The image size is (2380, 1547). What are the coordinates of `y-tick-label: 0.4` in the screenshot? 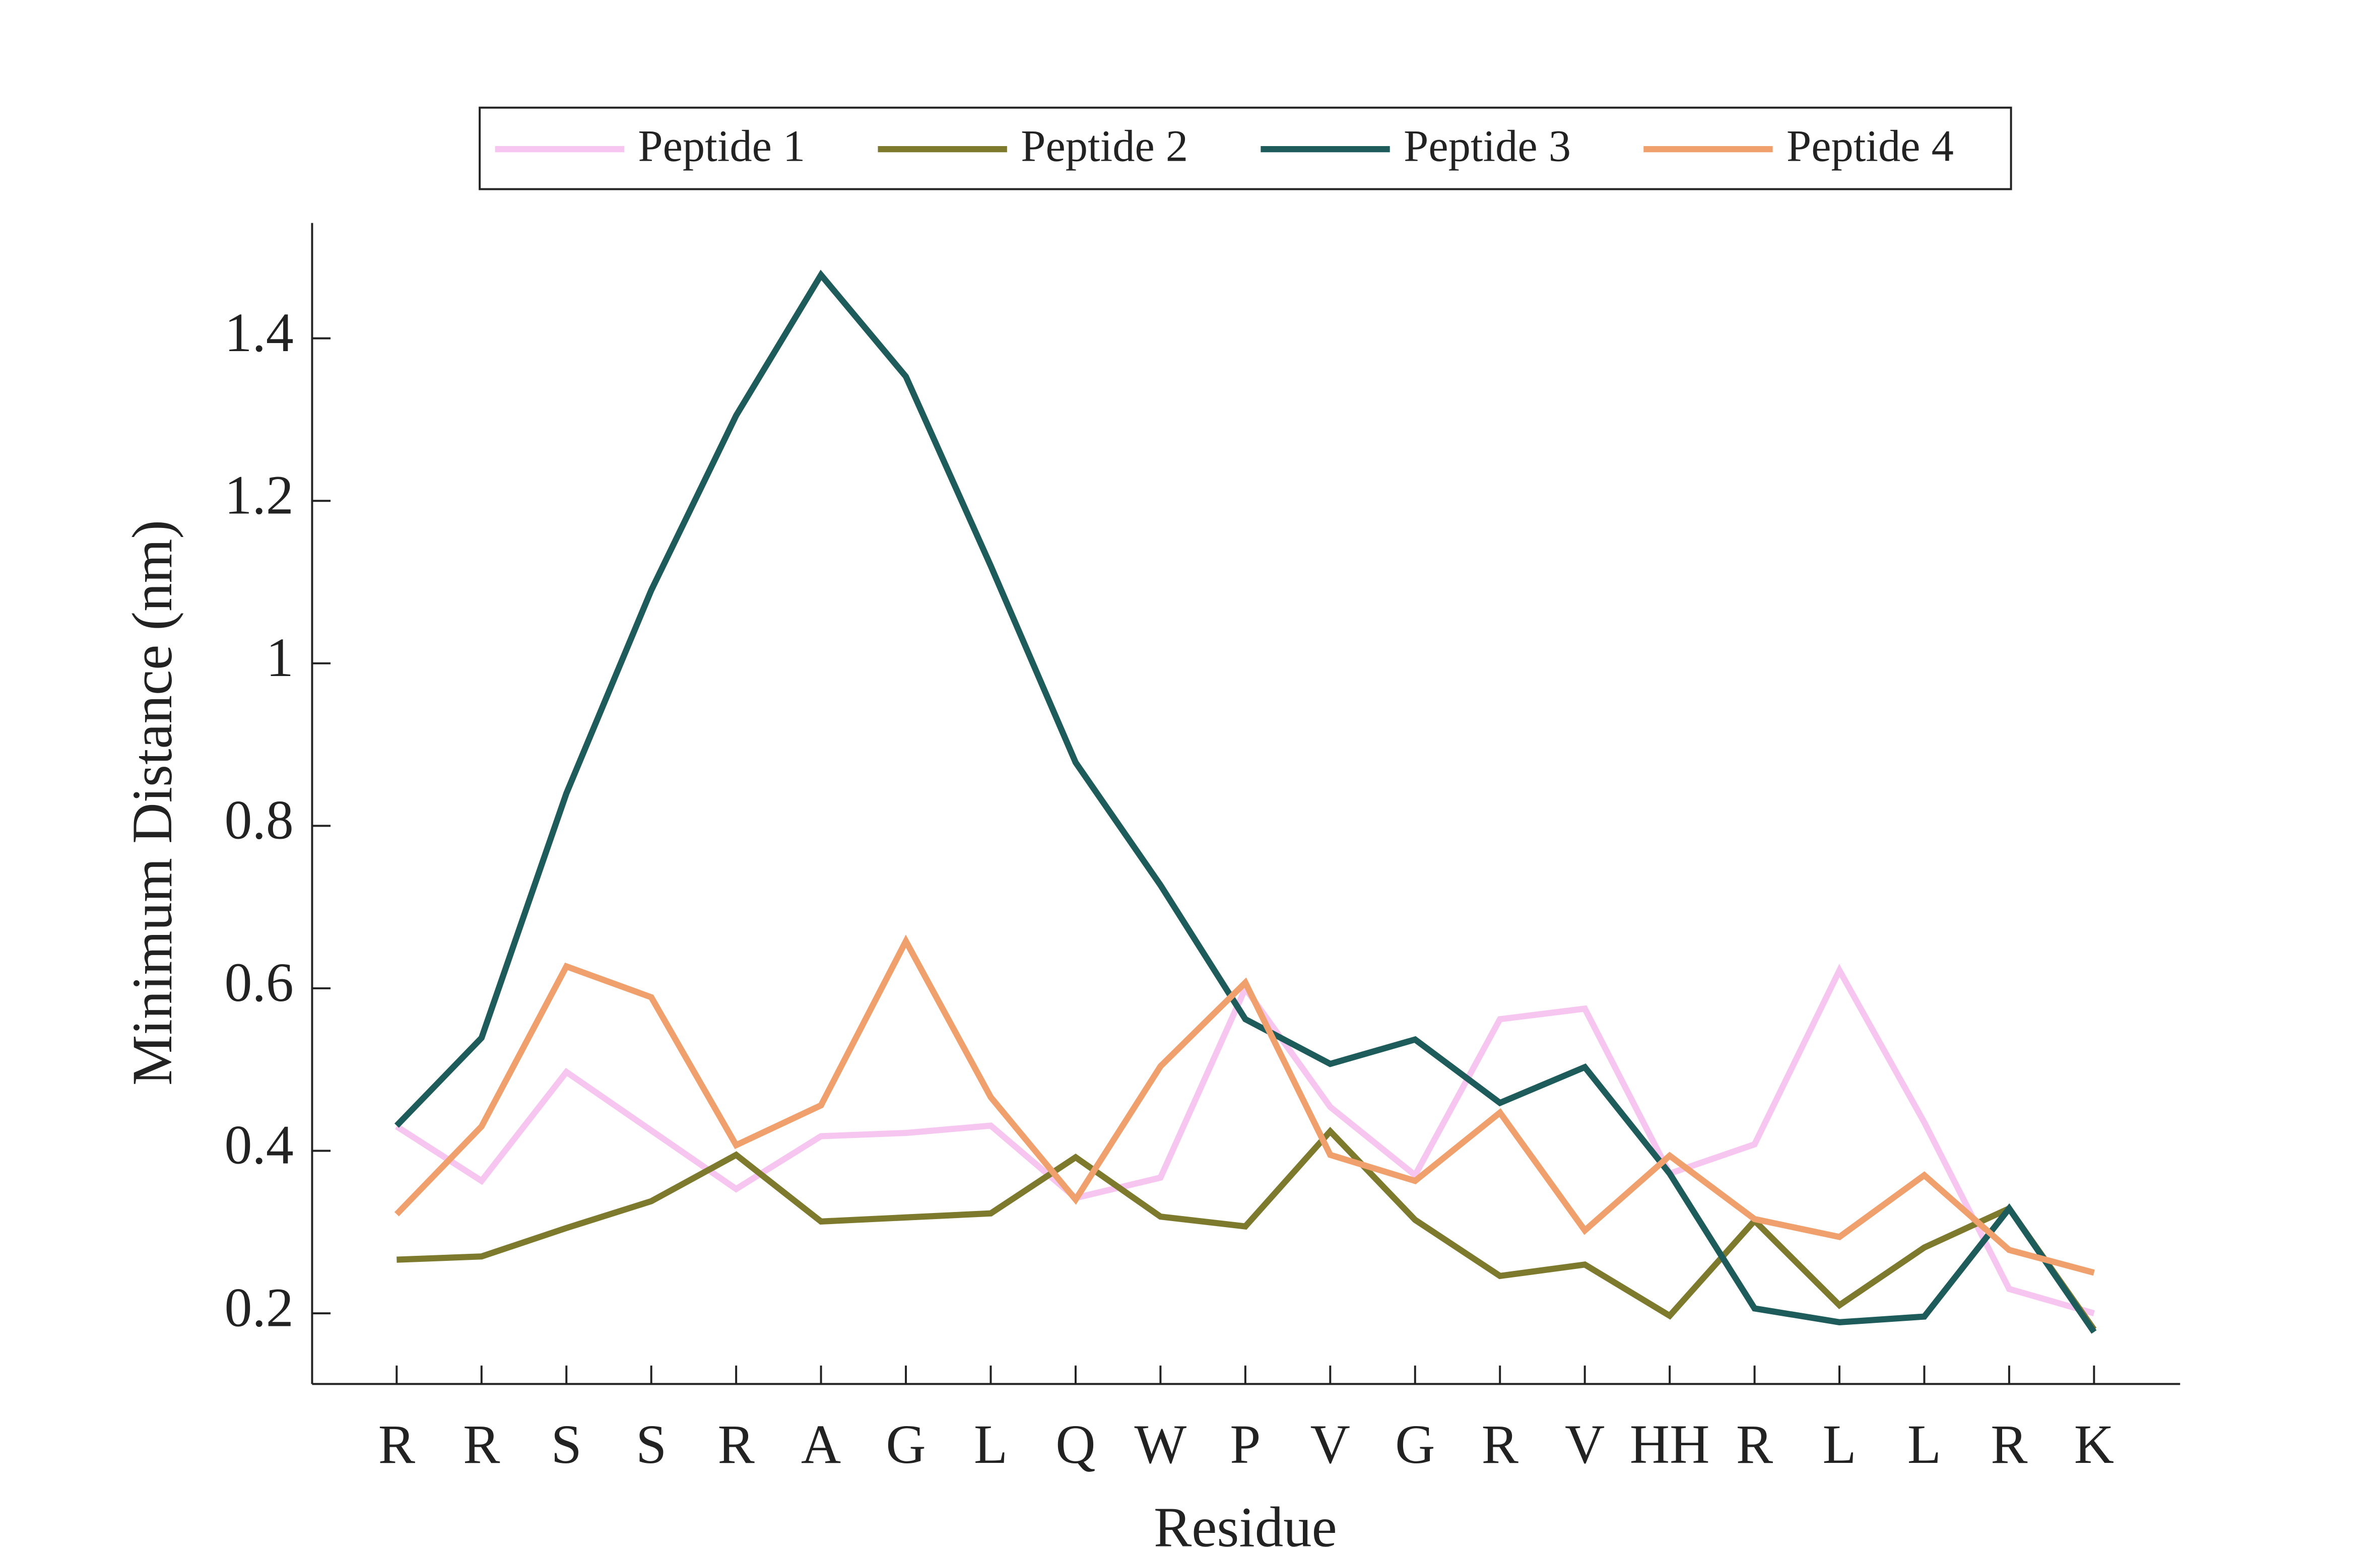 It's located at (259, 1145).